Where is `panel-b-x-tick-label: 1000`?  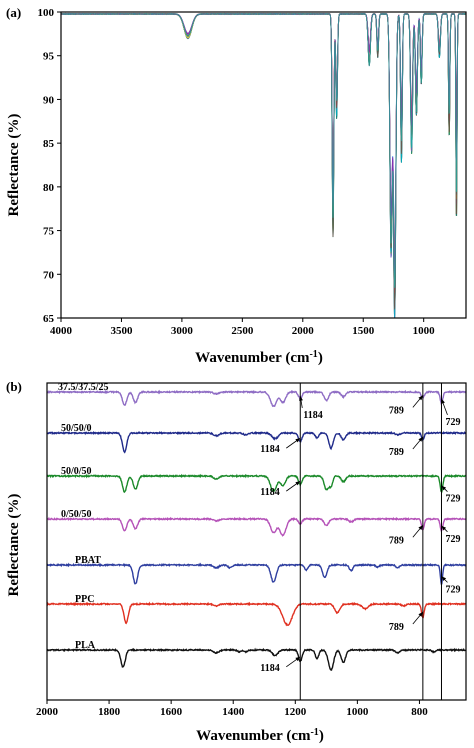
panel-b-x-tick-label: 1000 is located at coordinates (357, 712).